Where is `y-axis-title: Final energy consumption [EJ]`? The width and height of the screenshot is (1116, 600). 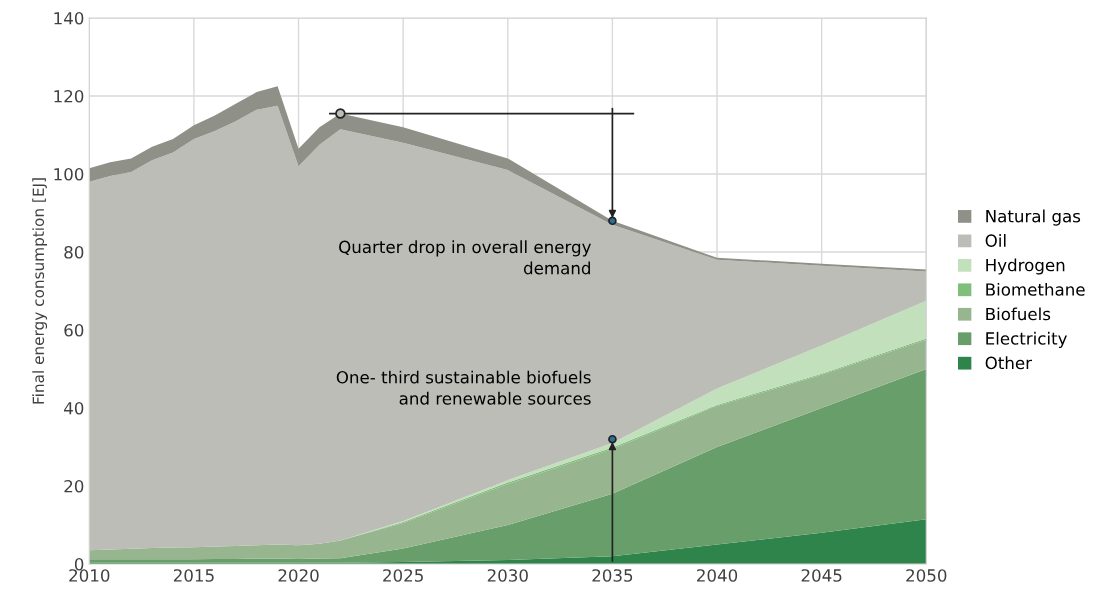
y-axis-title: Final energy consumption [EJ] is located at coordinates (40, 291).